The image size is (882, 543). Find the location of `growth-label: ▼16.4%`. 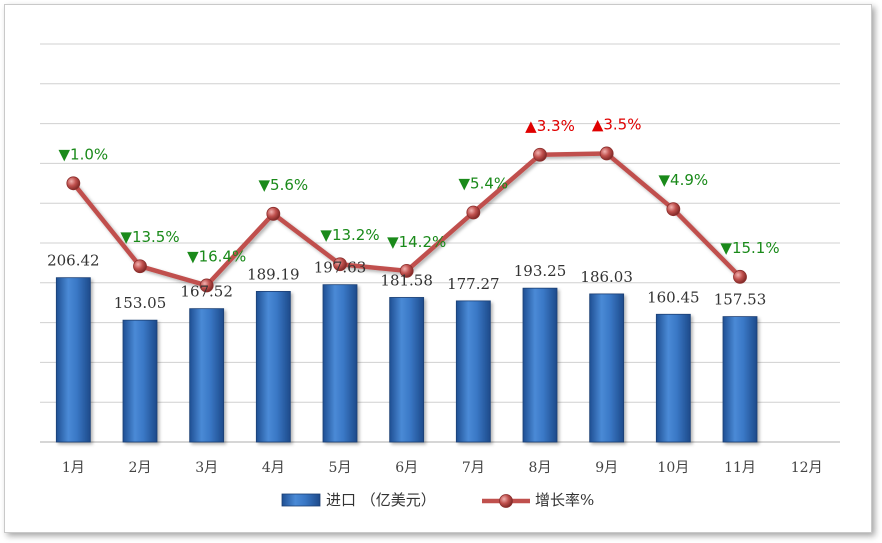

growth-label: ▼16.4% is located at coordinates (216, 256).